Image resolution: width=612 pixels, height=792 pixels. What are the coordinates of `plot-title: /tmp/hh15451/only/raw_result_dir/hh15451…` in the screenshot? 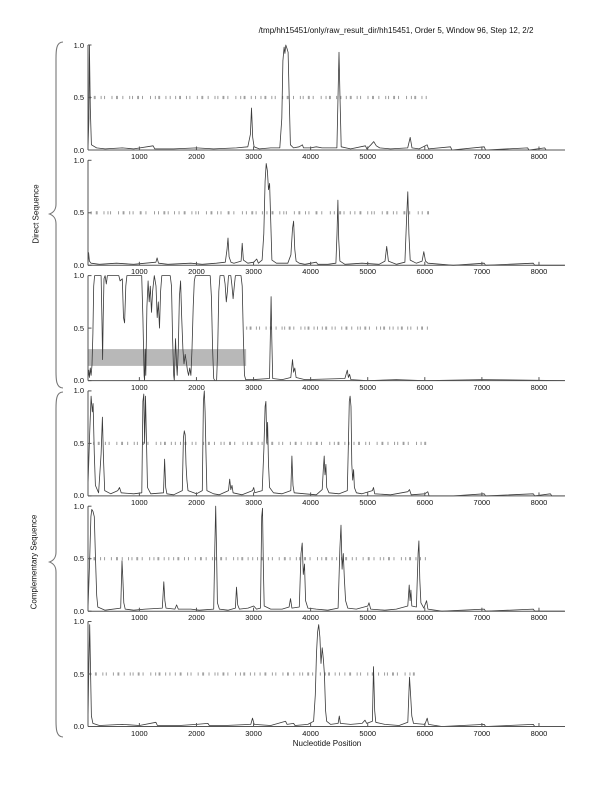 It's located at (396, 30).